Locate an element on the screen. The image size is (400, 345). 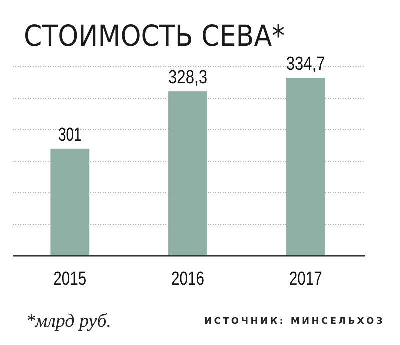
data-label: 301 is located at coordinates (74, 135).